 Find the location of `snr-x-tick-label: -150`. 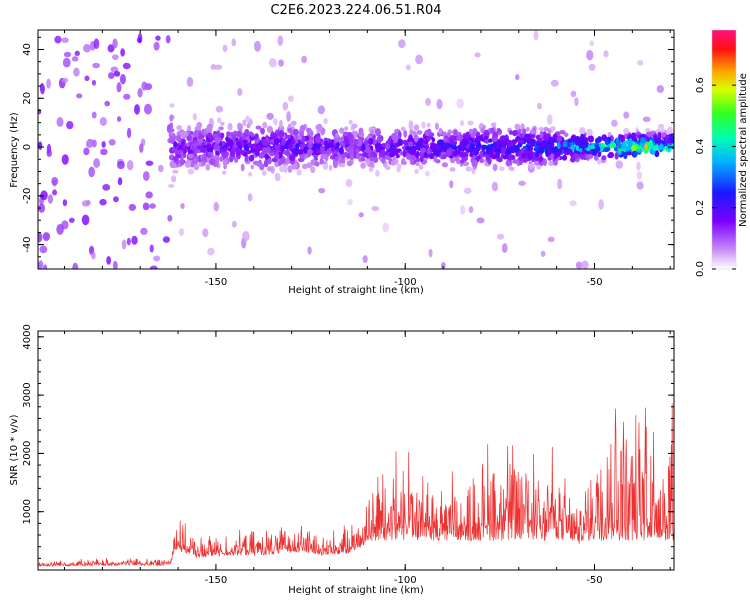

snr-x-tick-label: -150 is located at coordinates (216, 580).